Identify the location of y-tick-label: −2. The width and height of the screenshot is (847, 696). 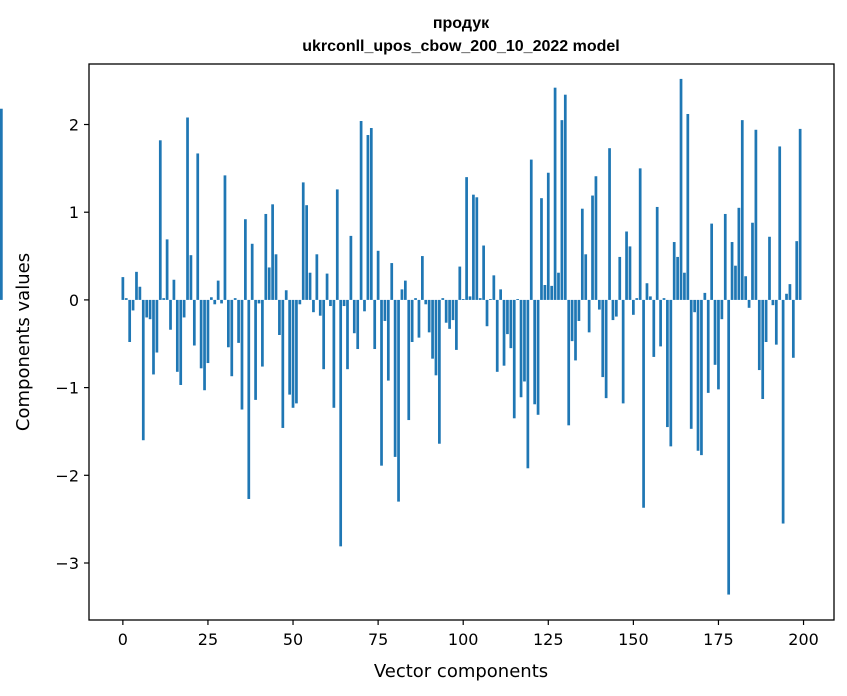
(67, 475).